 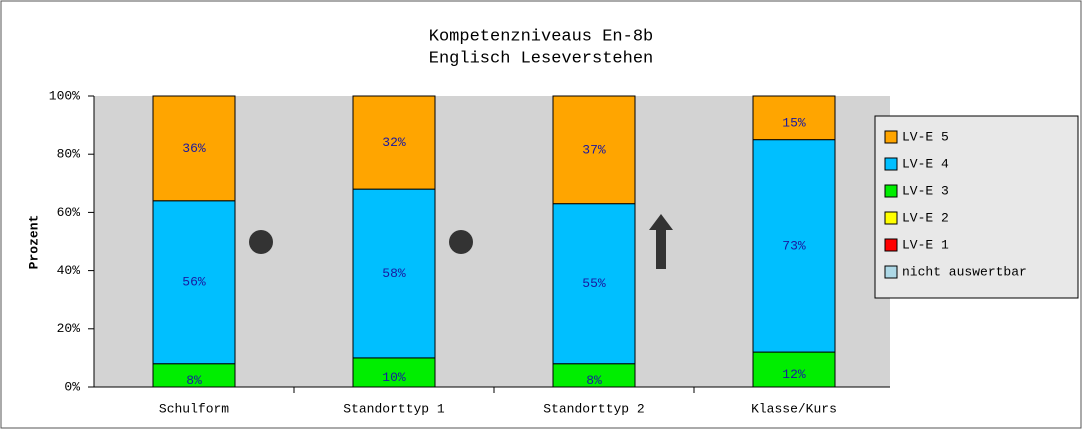 What do you see at coordinates (69, 212) in the screenshot?
I see `y-tick-label: 60%` at bounding box center [69, 212].